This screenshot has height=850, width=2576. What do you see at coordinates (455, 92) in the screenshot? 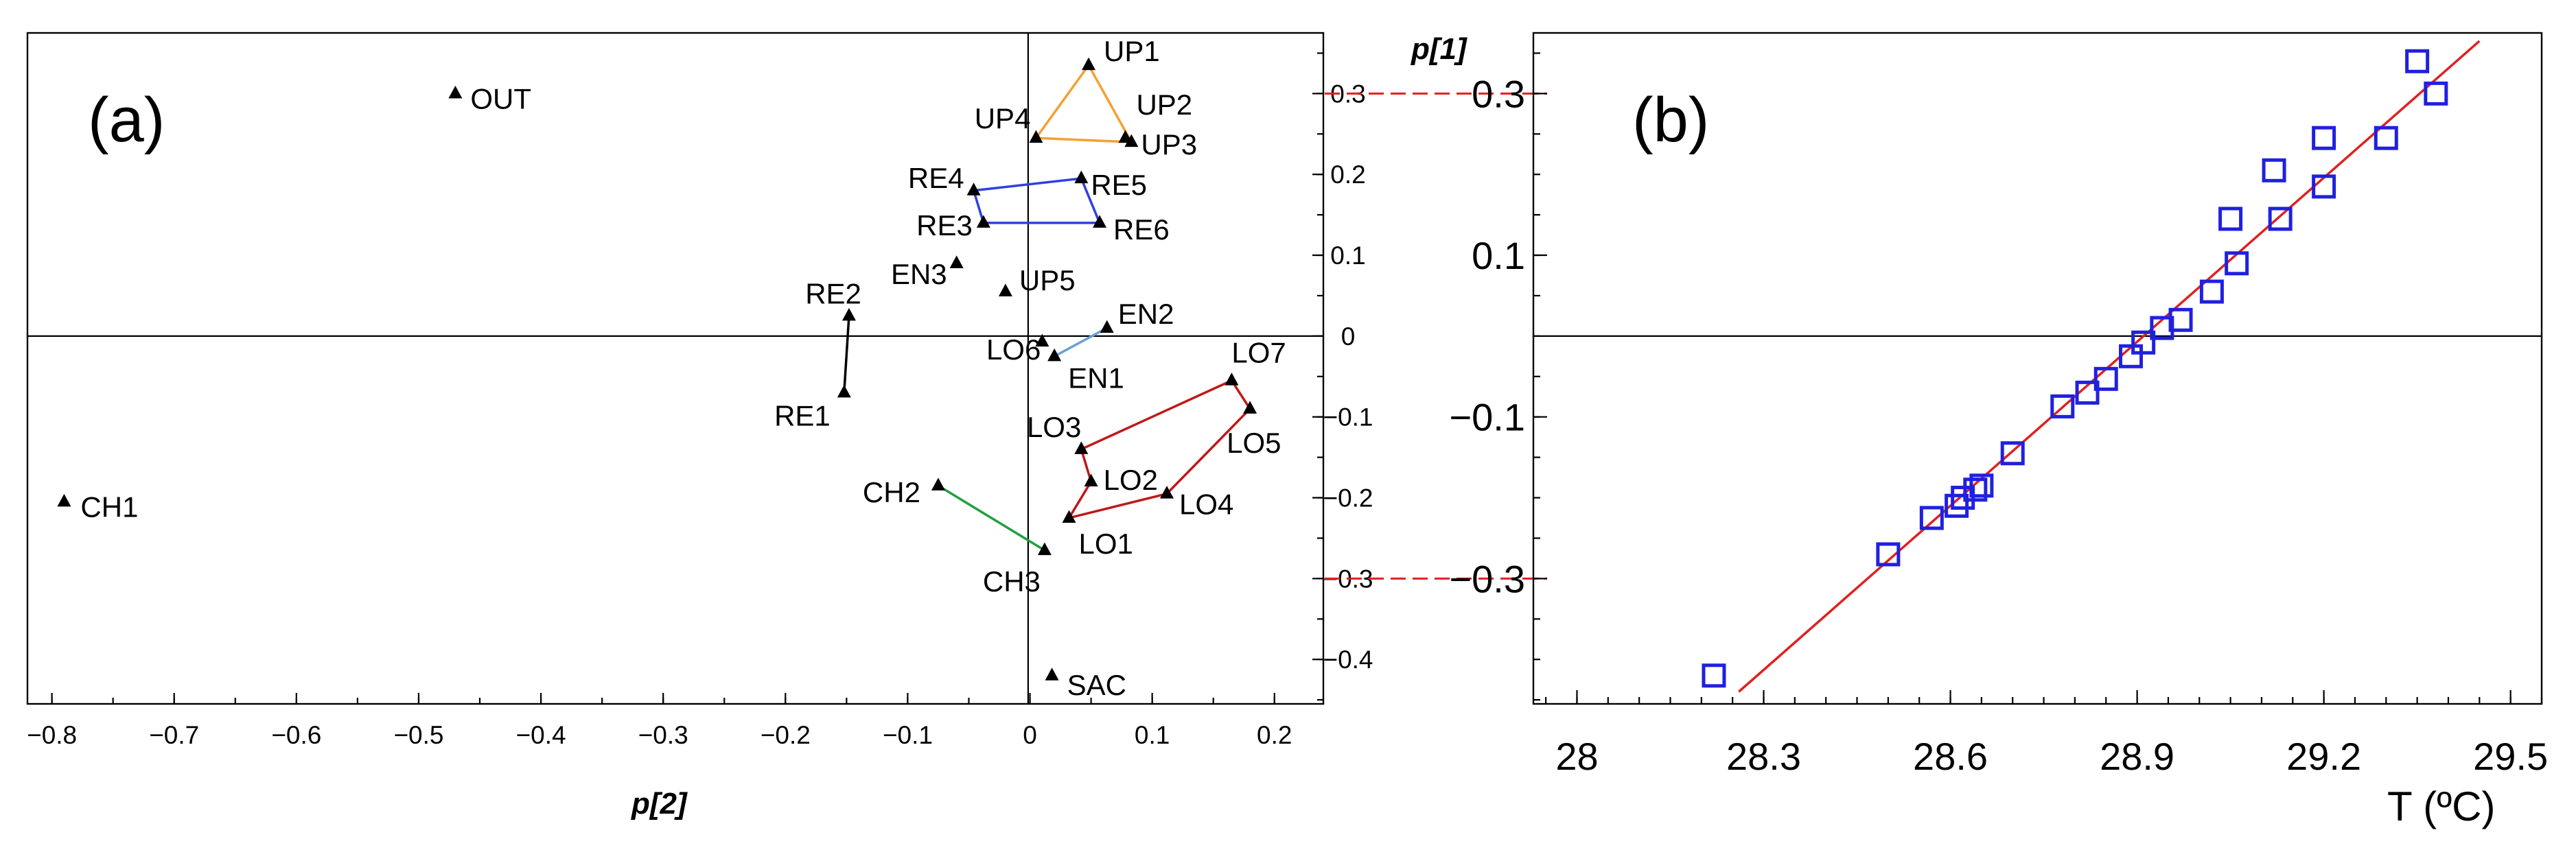
I see `point-marker-out` at bounding box center [455, 92].